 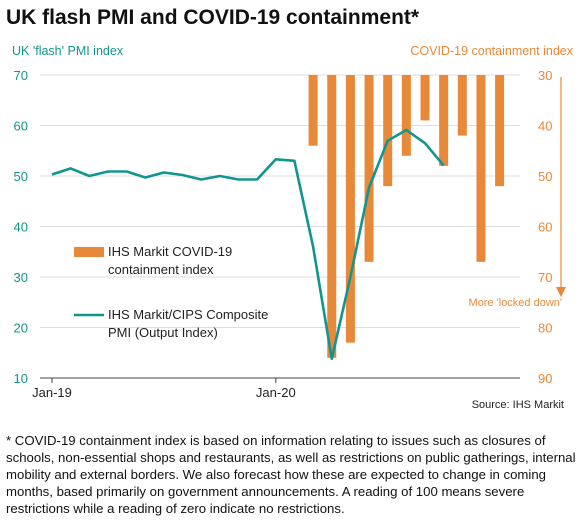 What do you see at coordinates (517, 405) in the screenshot?
I see `source-note: Source: IHS Markit` at bounding box center [517, 405].